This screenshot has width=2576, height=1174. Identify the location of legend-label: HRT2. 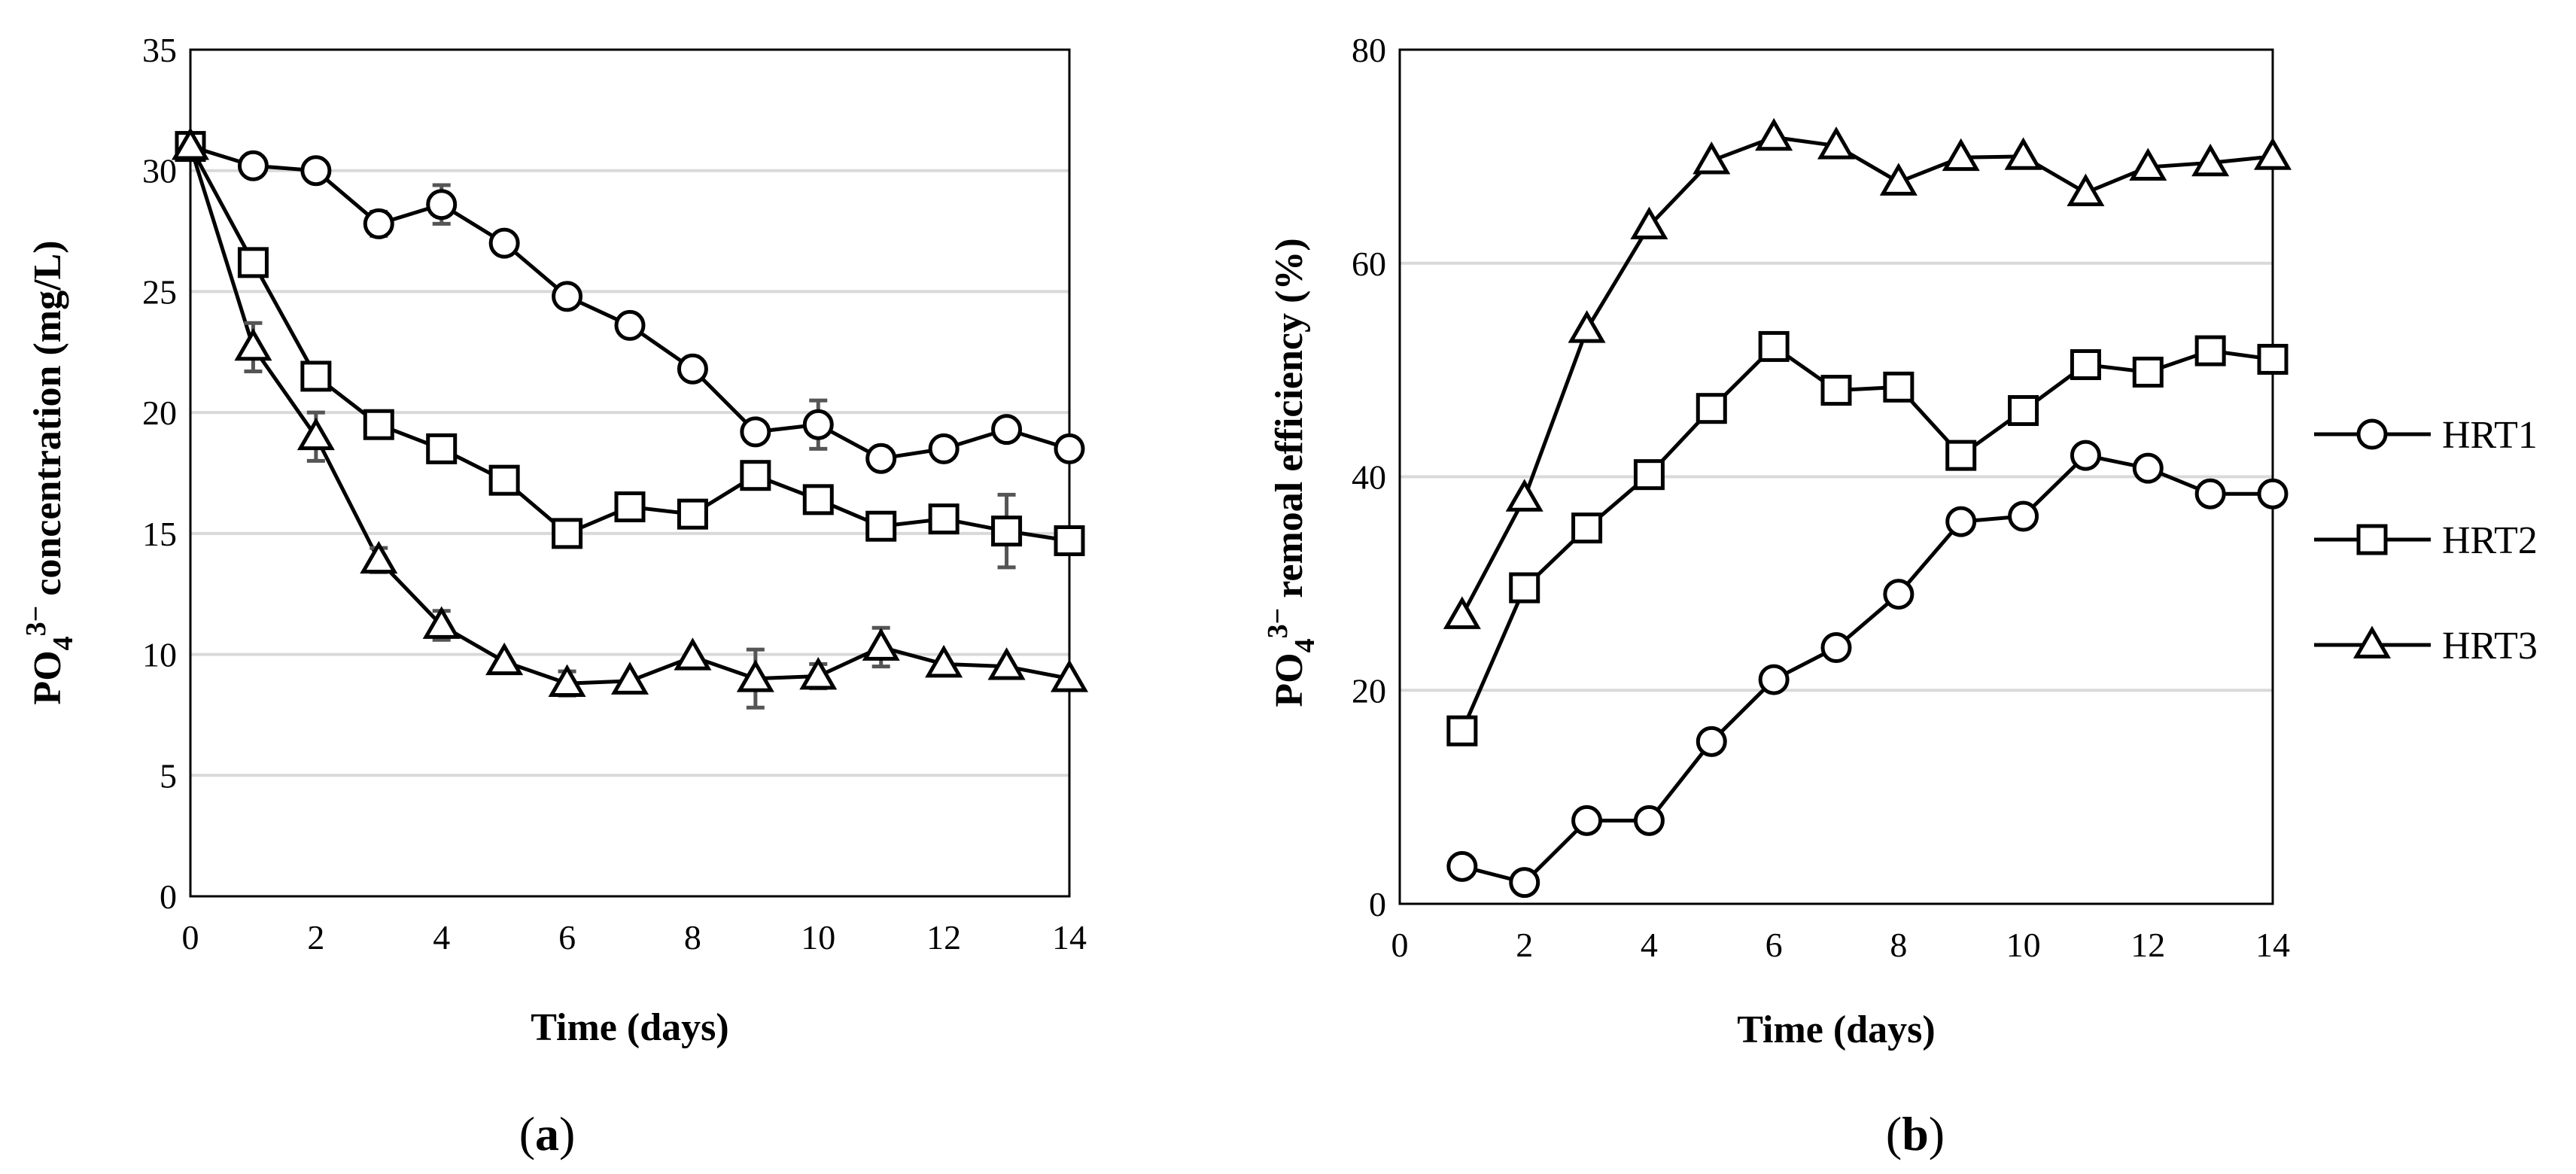
(2490, 540).